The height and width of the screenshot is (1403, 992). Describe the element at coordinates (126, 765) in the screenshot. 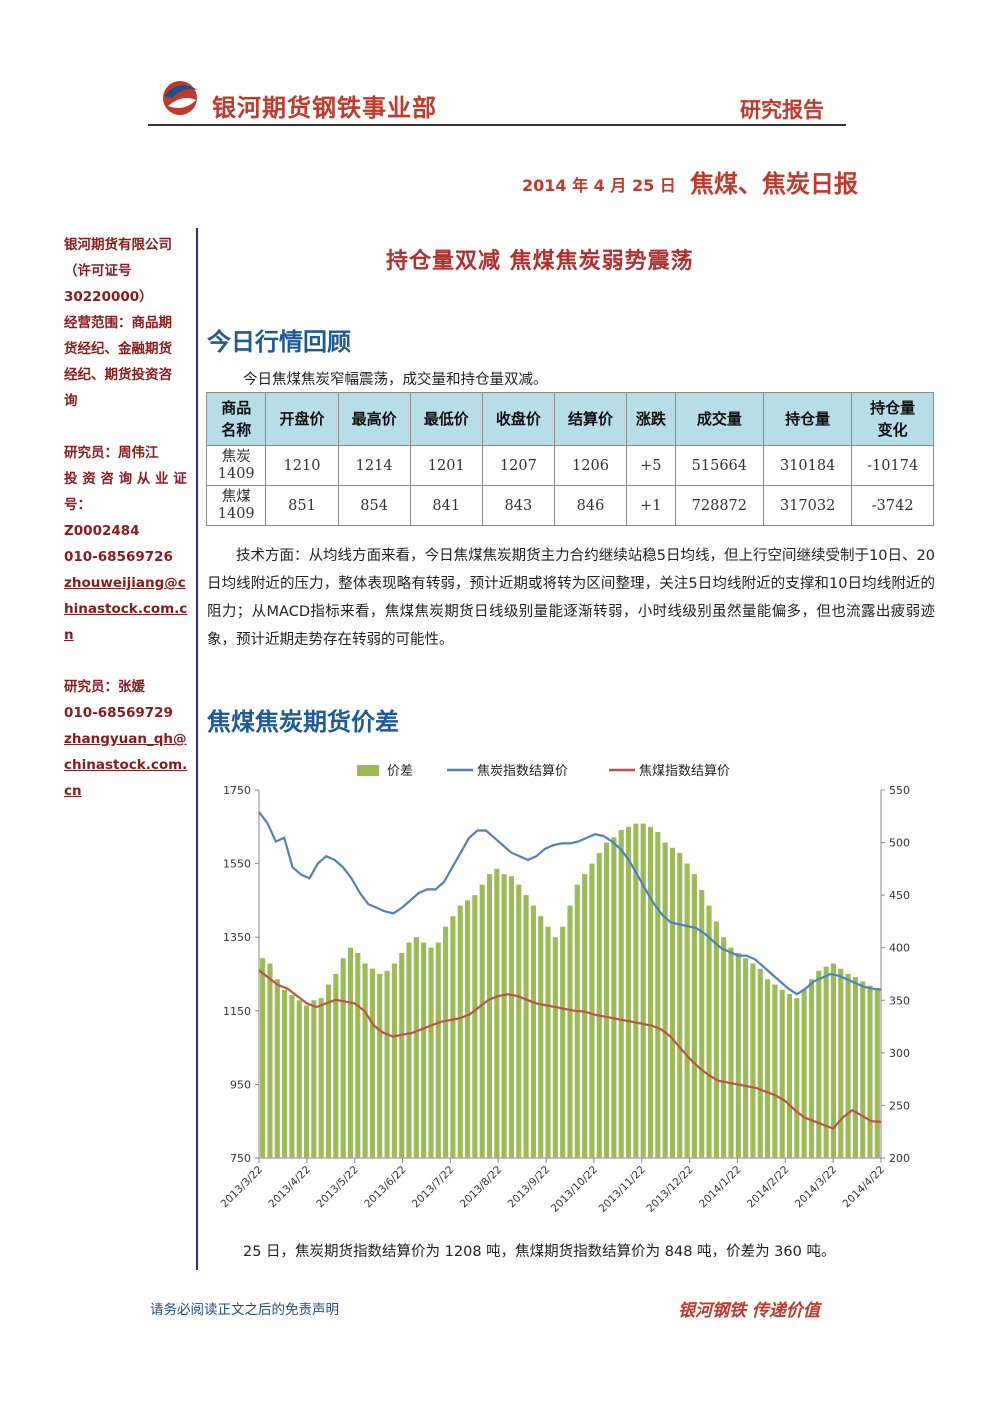

I see `analyst-2-email-link: zhangyuan_qh@chinastock.com.cn` at that location.